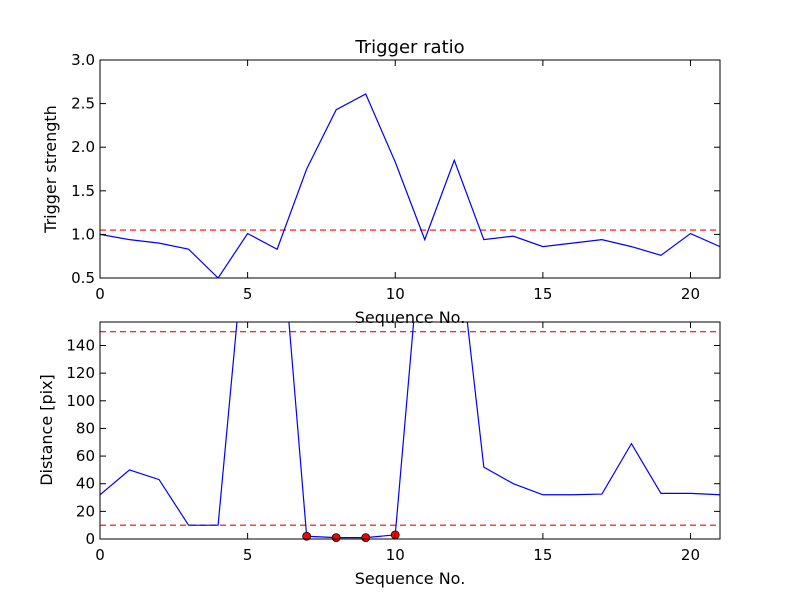 The image size is (800, 600). What do you see at coordinates (90, 539) in the screenshot?
I see `y-tick-label: 0` at bounding box center [90, 539].